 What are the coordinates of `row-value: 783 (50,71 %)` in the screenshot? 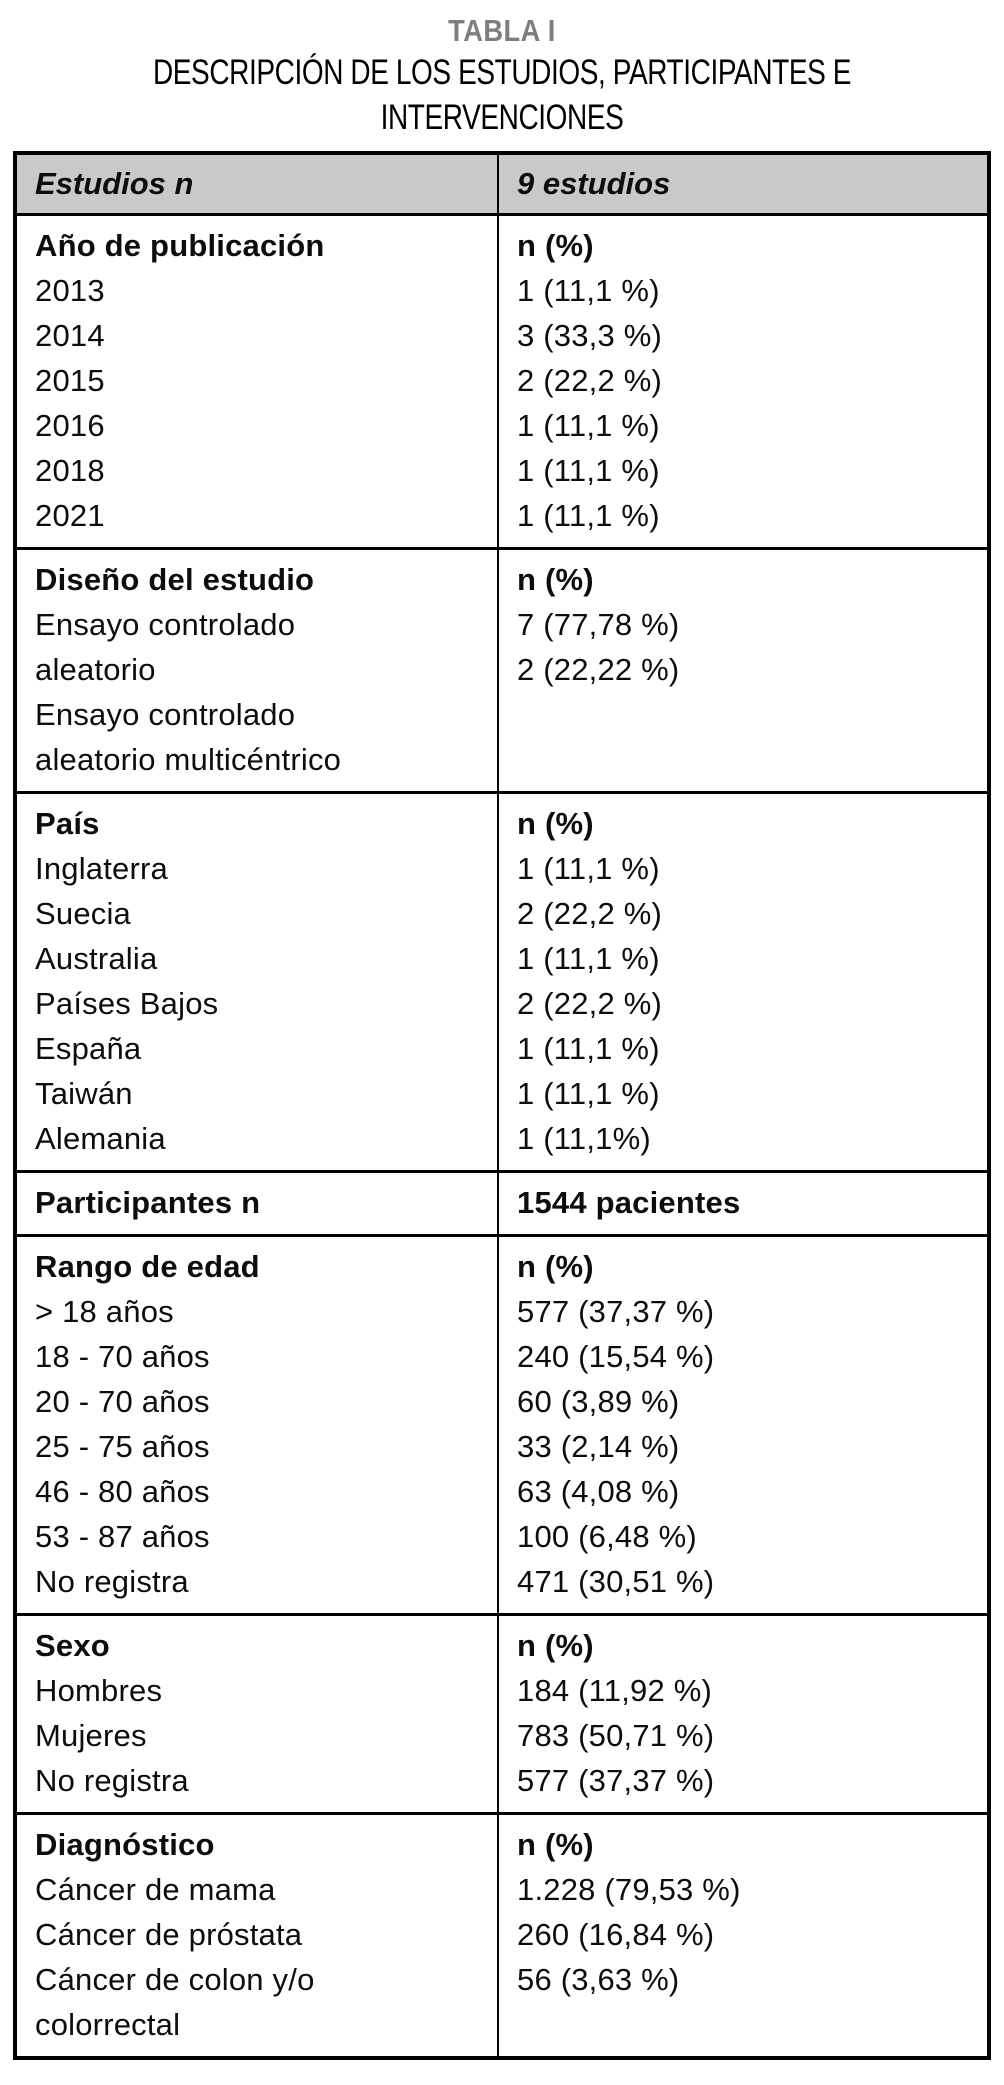 It's located at (616, 1735).